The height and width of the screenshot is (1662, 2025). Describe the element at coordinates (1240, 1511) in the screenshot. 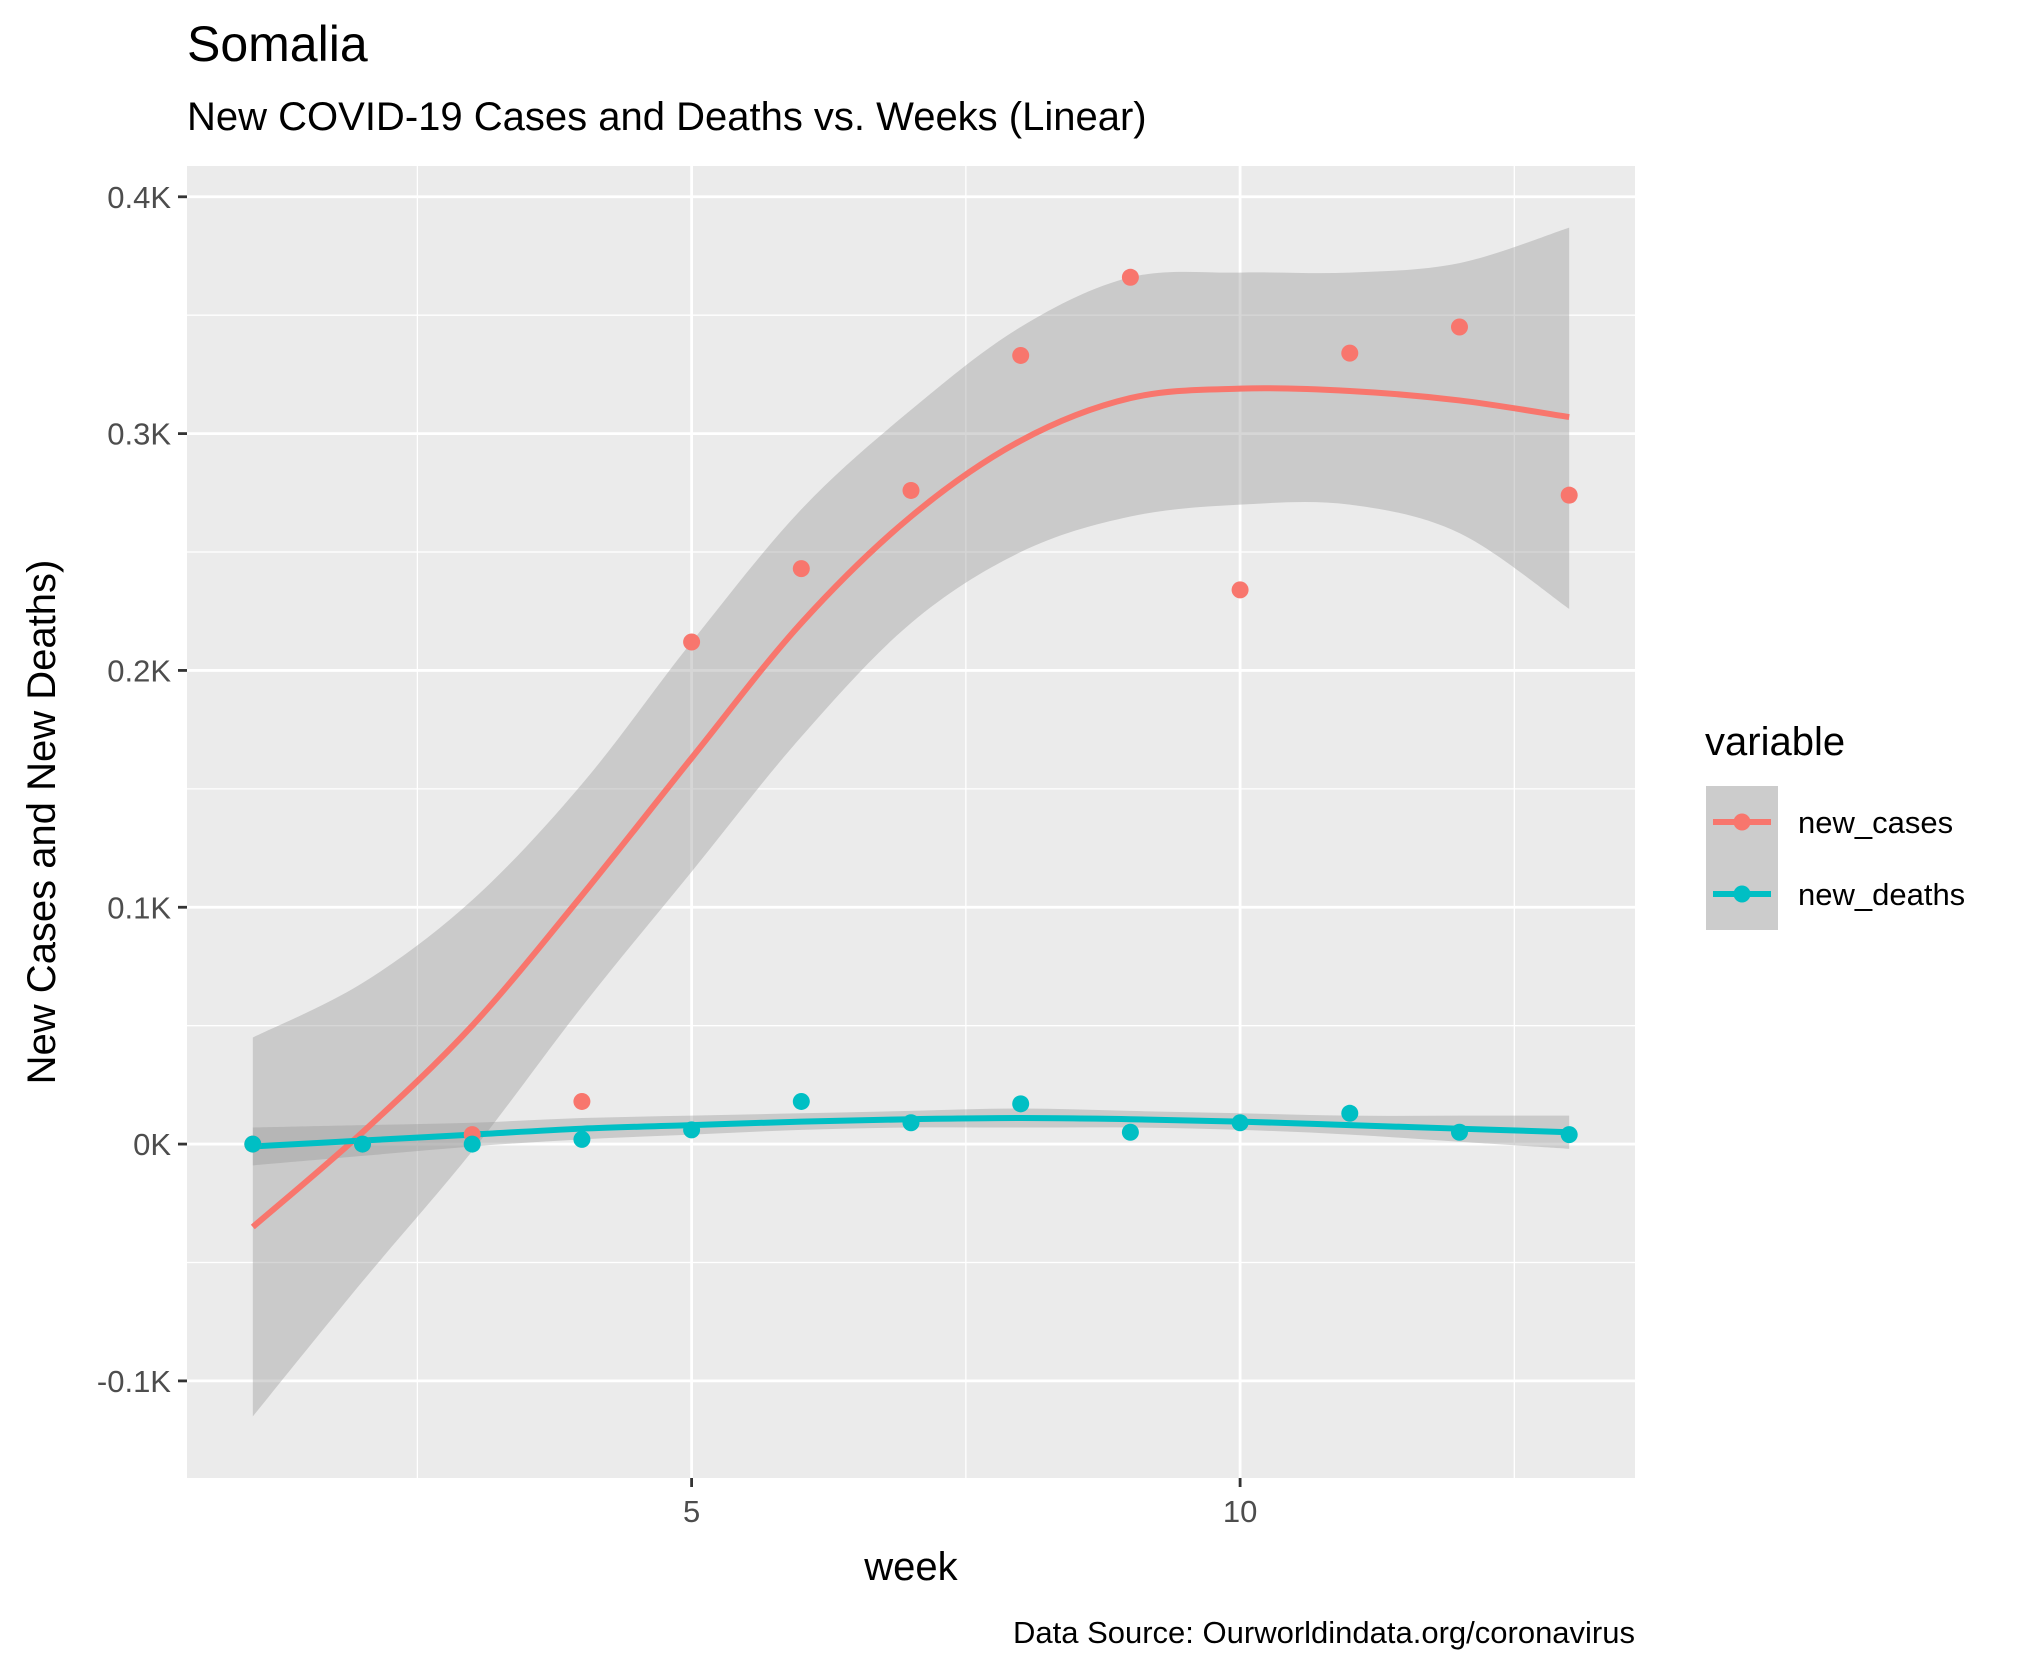

I see `x-tick-label: 10` at that location.